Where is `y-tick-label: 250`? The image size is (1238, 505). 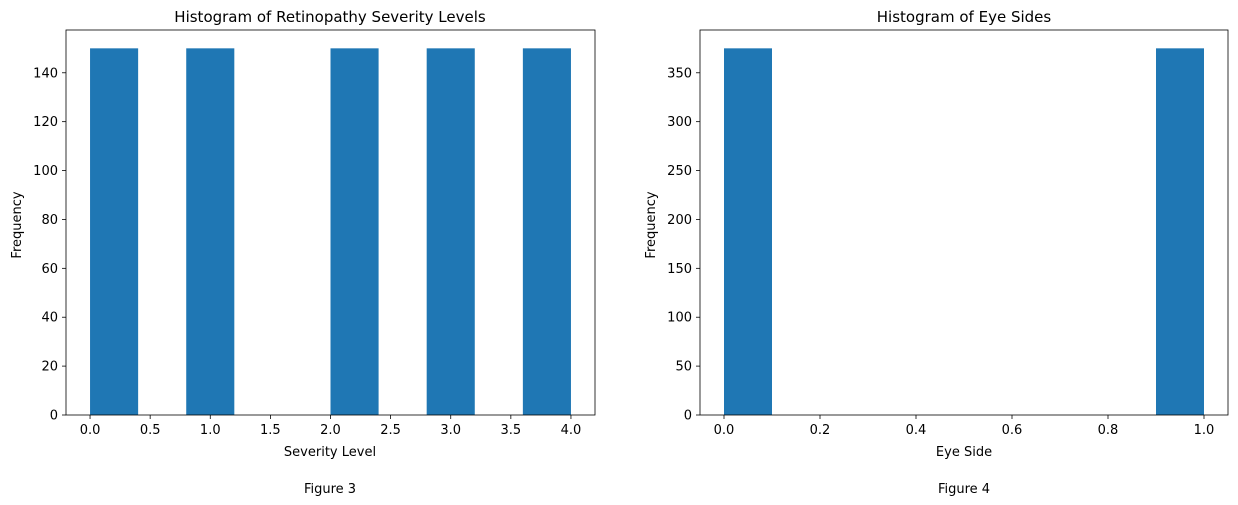 y-tick-label: 250 is located at coordinates (679, 171).